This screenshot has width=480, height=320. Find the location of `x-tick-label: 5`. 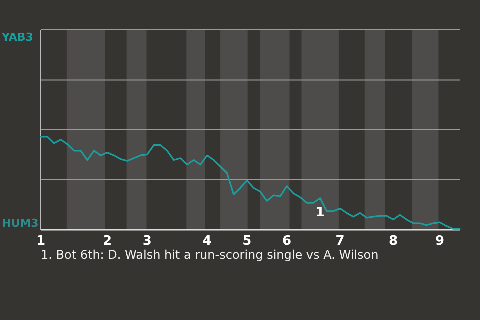

x-tick-label: 5 is located at coordinates (247, 241).